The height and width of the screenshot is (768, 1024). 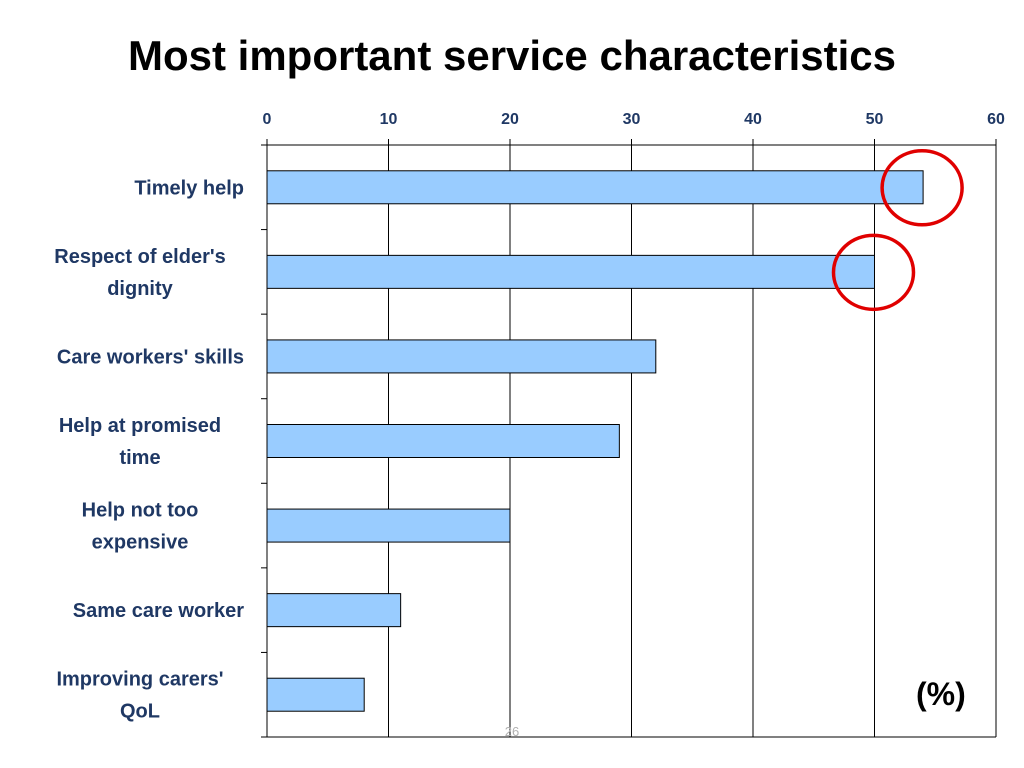 What do you see at coordinates (389, 119) in the screenshot?
I see `x-tick-label: 10` at bounding box center [389, 119].